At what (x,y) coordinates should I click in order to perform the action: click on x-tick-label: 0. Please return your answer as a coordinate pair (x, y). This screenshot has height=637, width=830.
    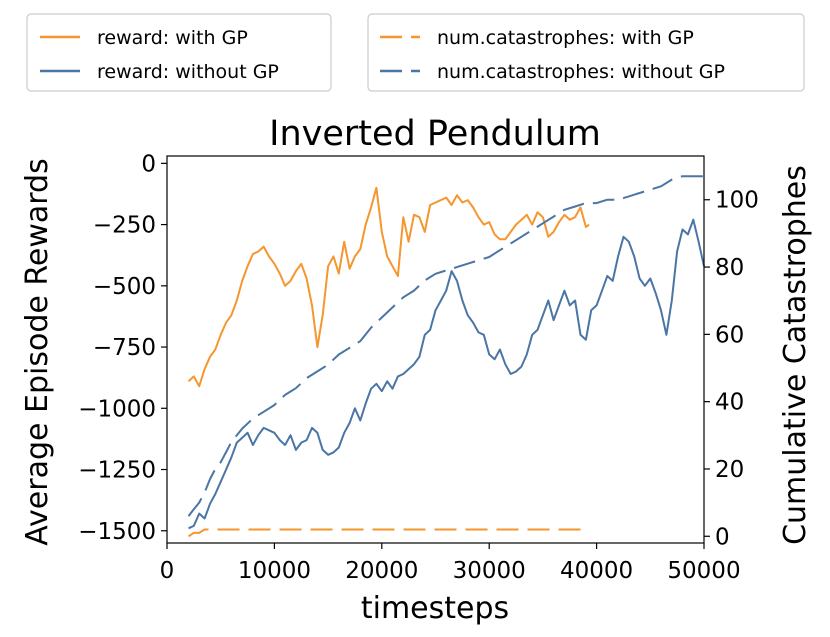
    Looking at the image, I should click on (167, 571).